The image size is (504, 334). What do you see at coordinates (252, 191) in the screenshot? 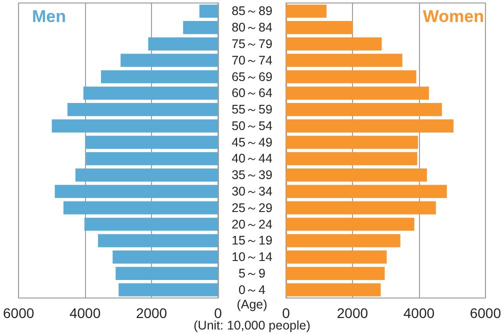
I see `y-tick-label: 30～34` at bounding box center [252, 191].